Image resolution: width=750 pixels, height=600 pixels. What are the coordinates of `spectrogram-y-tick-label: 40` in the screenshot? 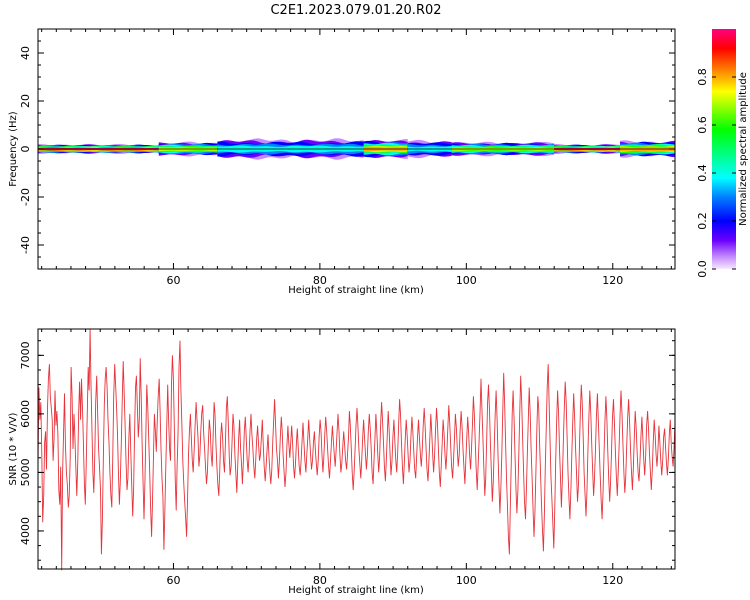 It's located at (25, 53).